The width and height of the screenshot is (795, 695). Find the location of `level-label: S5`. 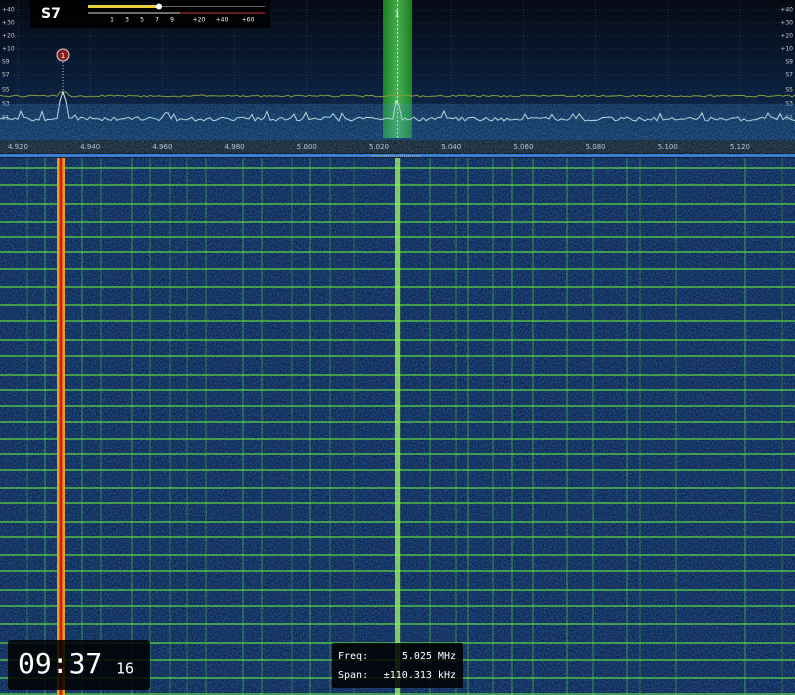

level-label: S5 is located at coordinates (6, 90).